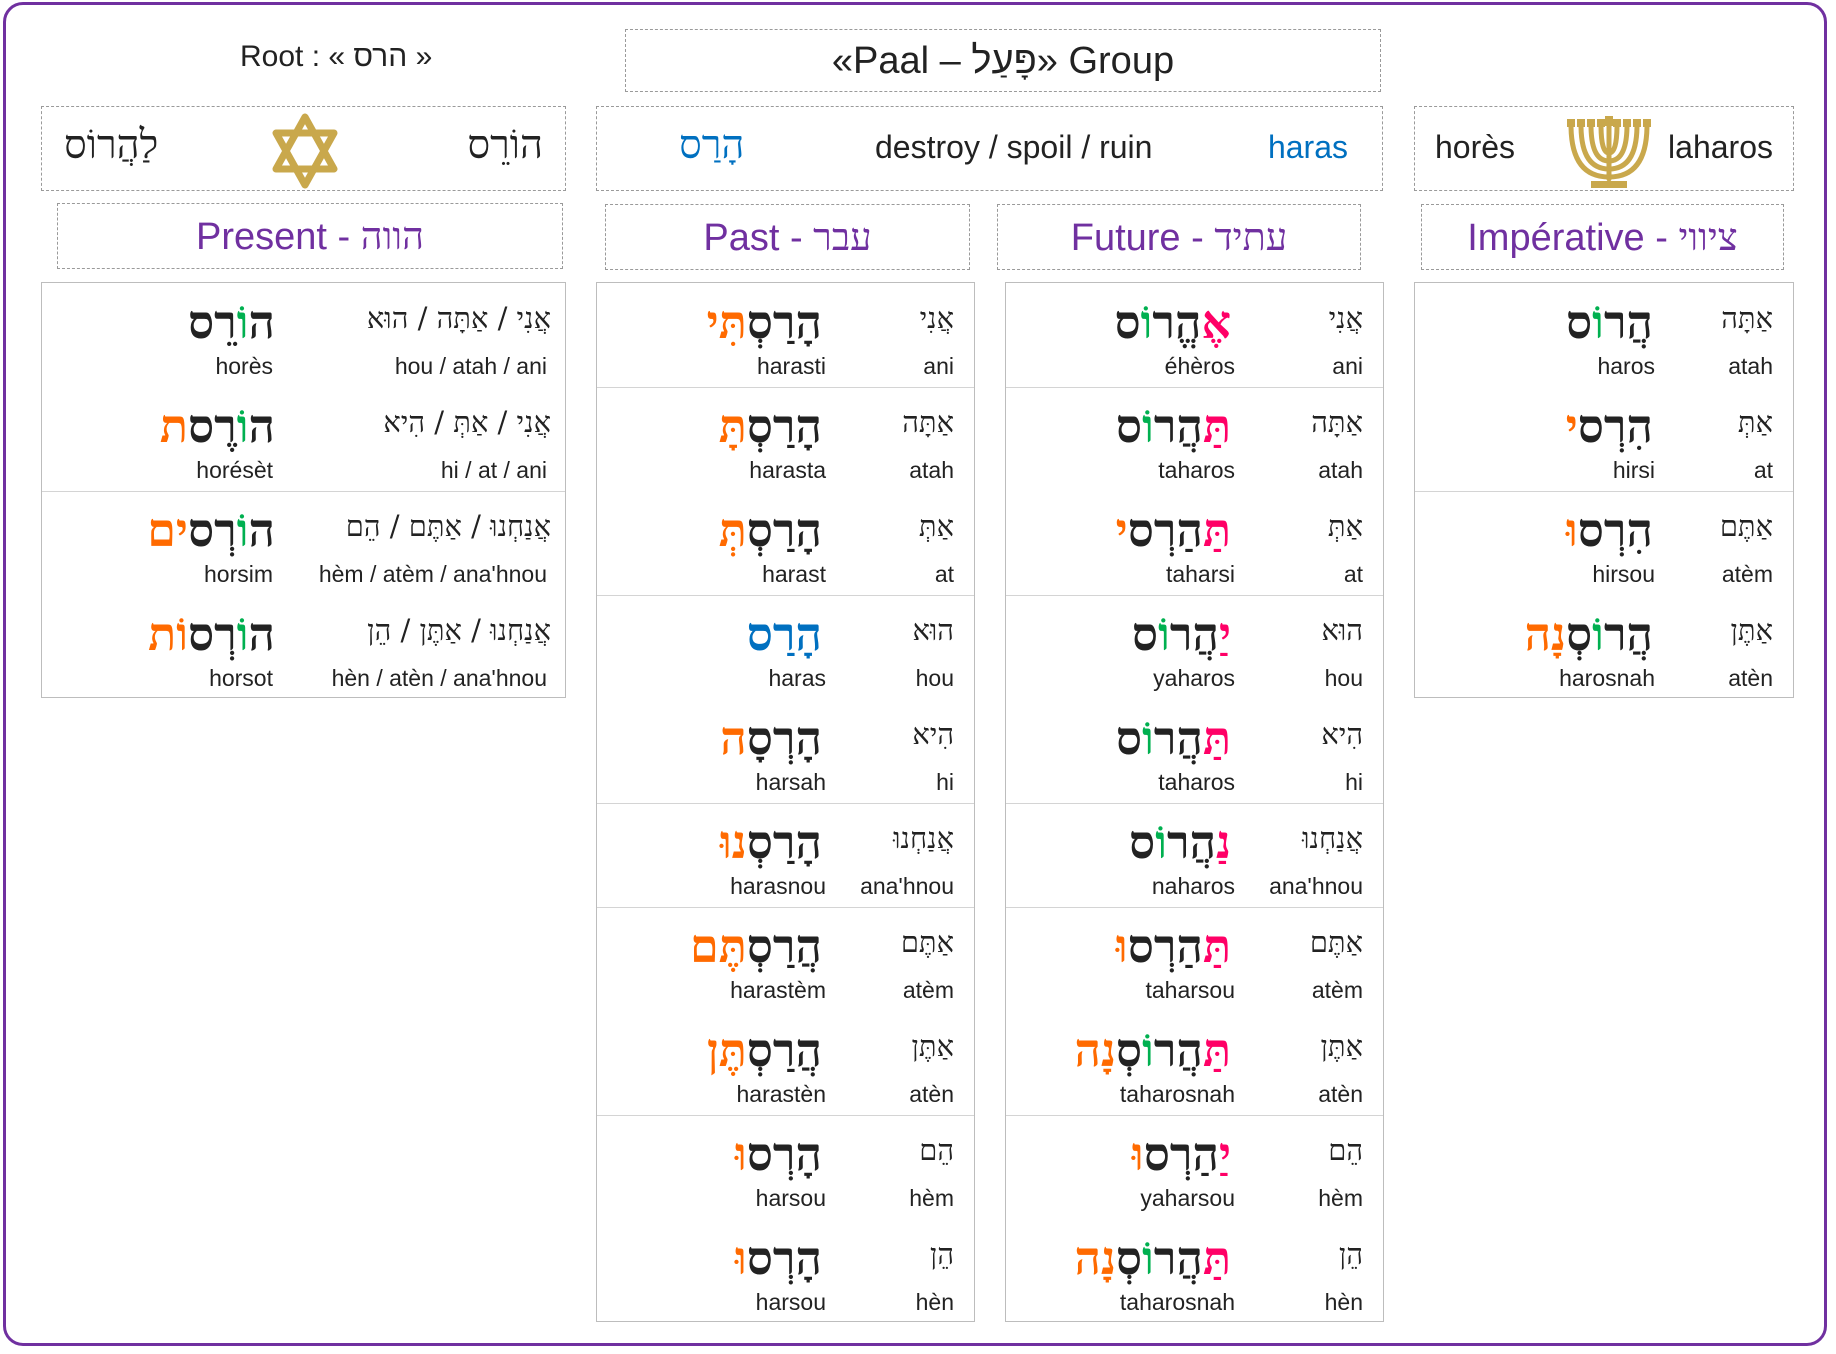 Image resolution: width=1836 pixels, height=1354 pixels. What do you see at coordinates (234, 470) in the screenshot?
I see `present-translit: horésèt` at bounding box center [234, 470].